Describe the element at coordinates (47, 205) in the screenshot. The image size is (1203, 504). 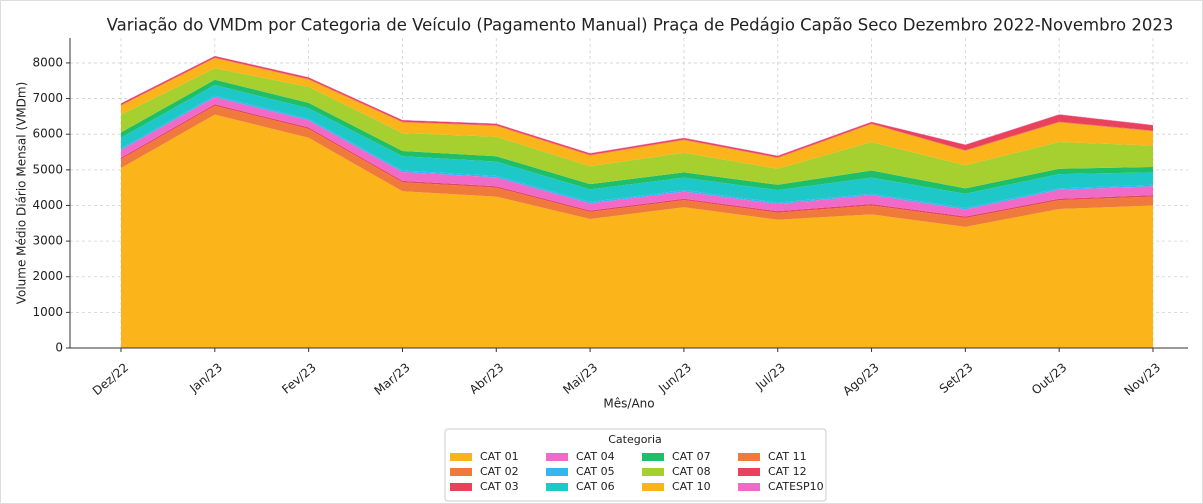
I see `y-tick-label: 4000` at that location.